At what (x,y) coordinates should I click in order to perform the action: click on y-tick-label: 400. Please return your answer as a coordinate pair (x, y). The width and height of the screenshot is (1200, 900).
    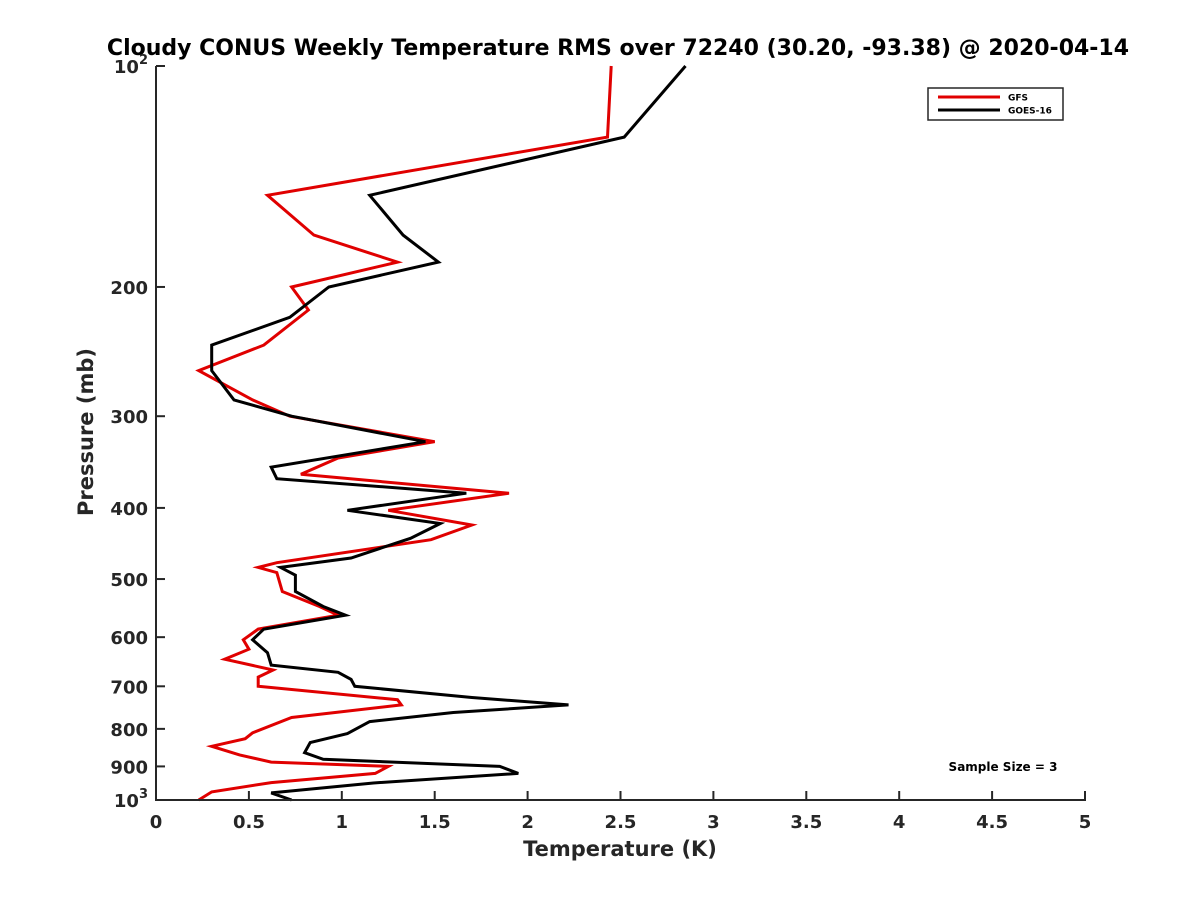
    Looking at the image, I should click on (129, 509).